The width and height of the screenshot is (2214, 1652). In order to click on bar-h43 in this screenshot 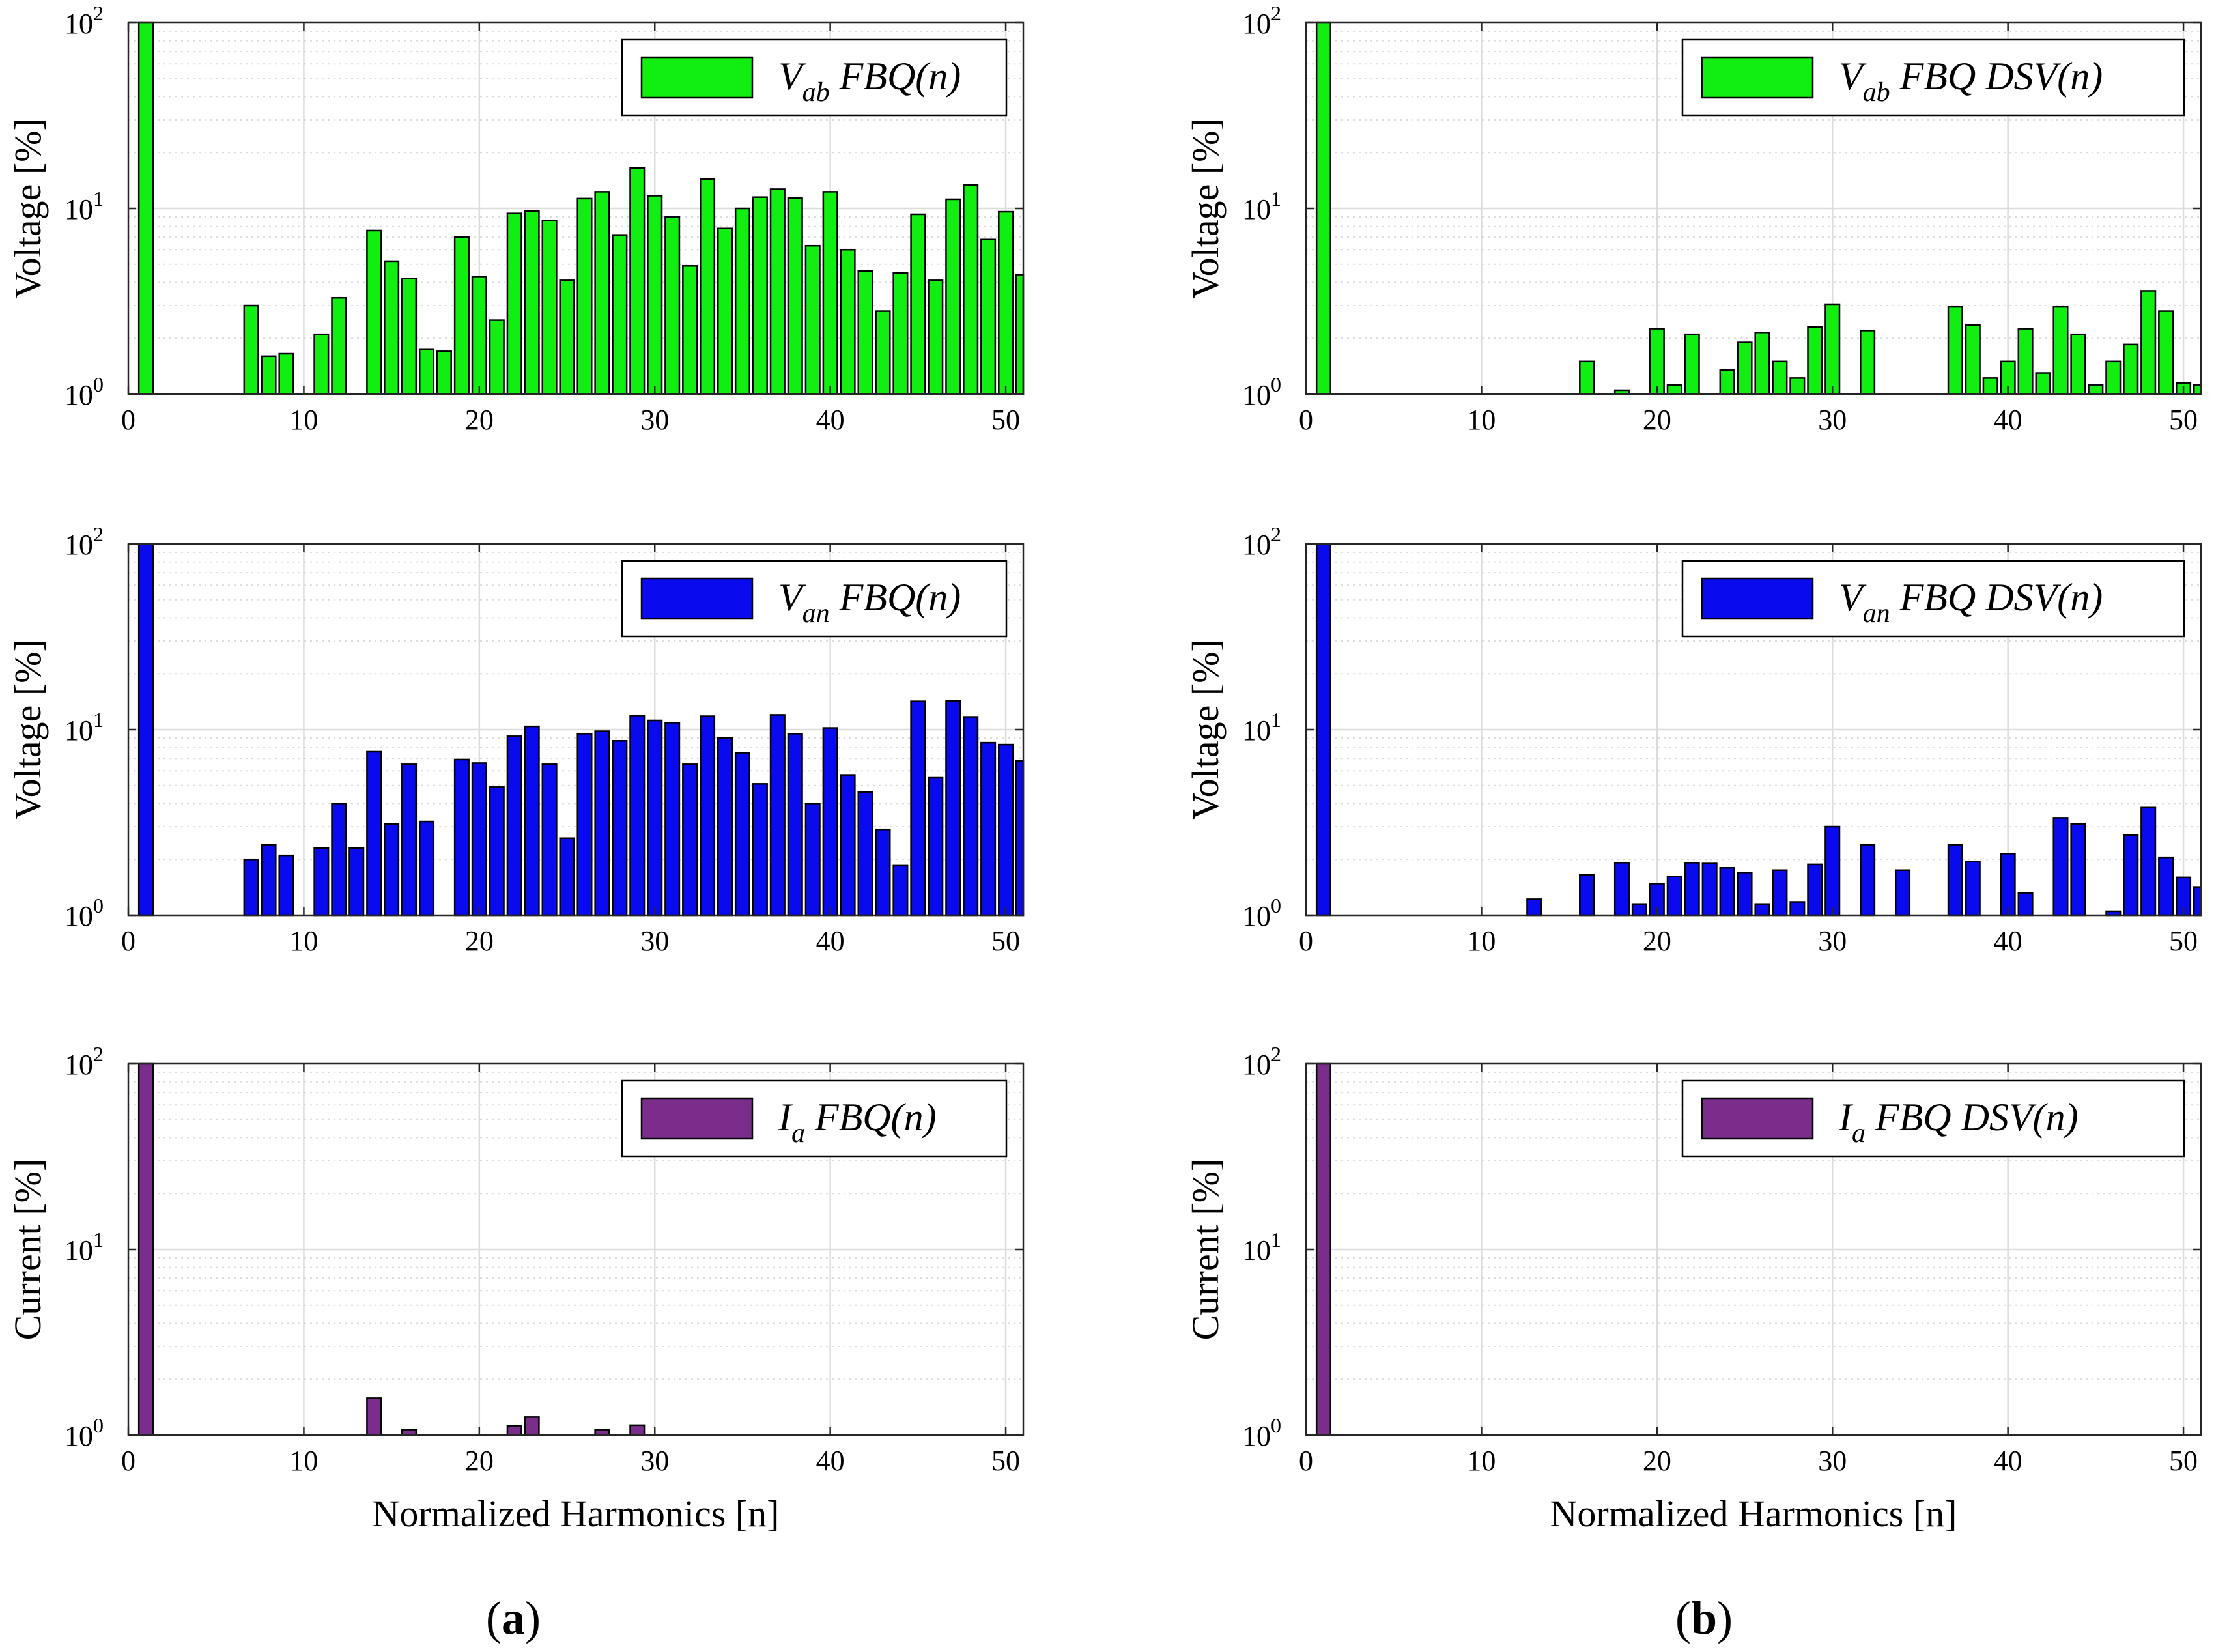, I will do `click(883, 352)`.